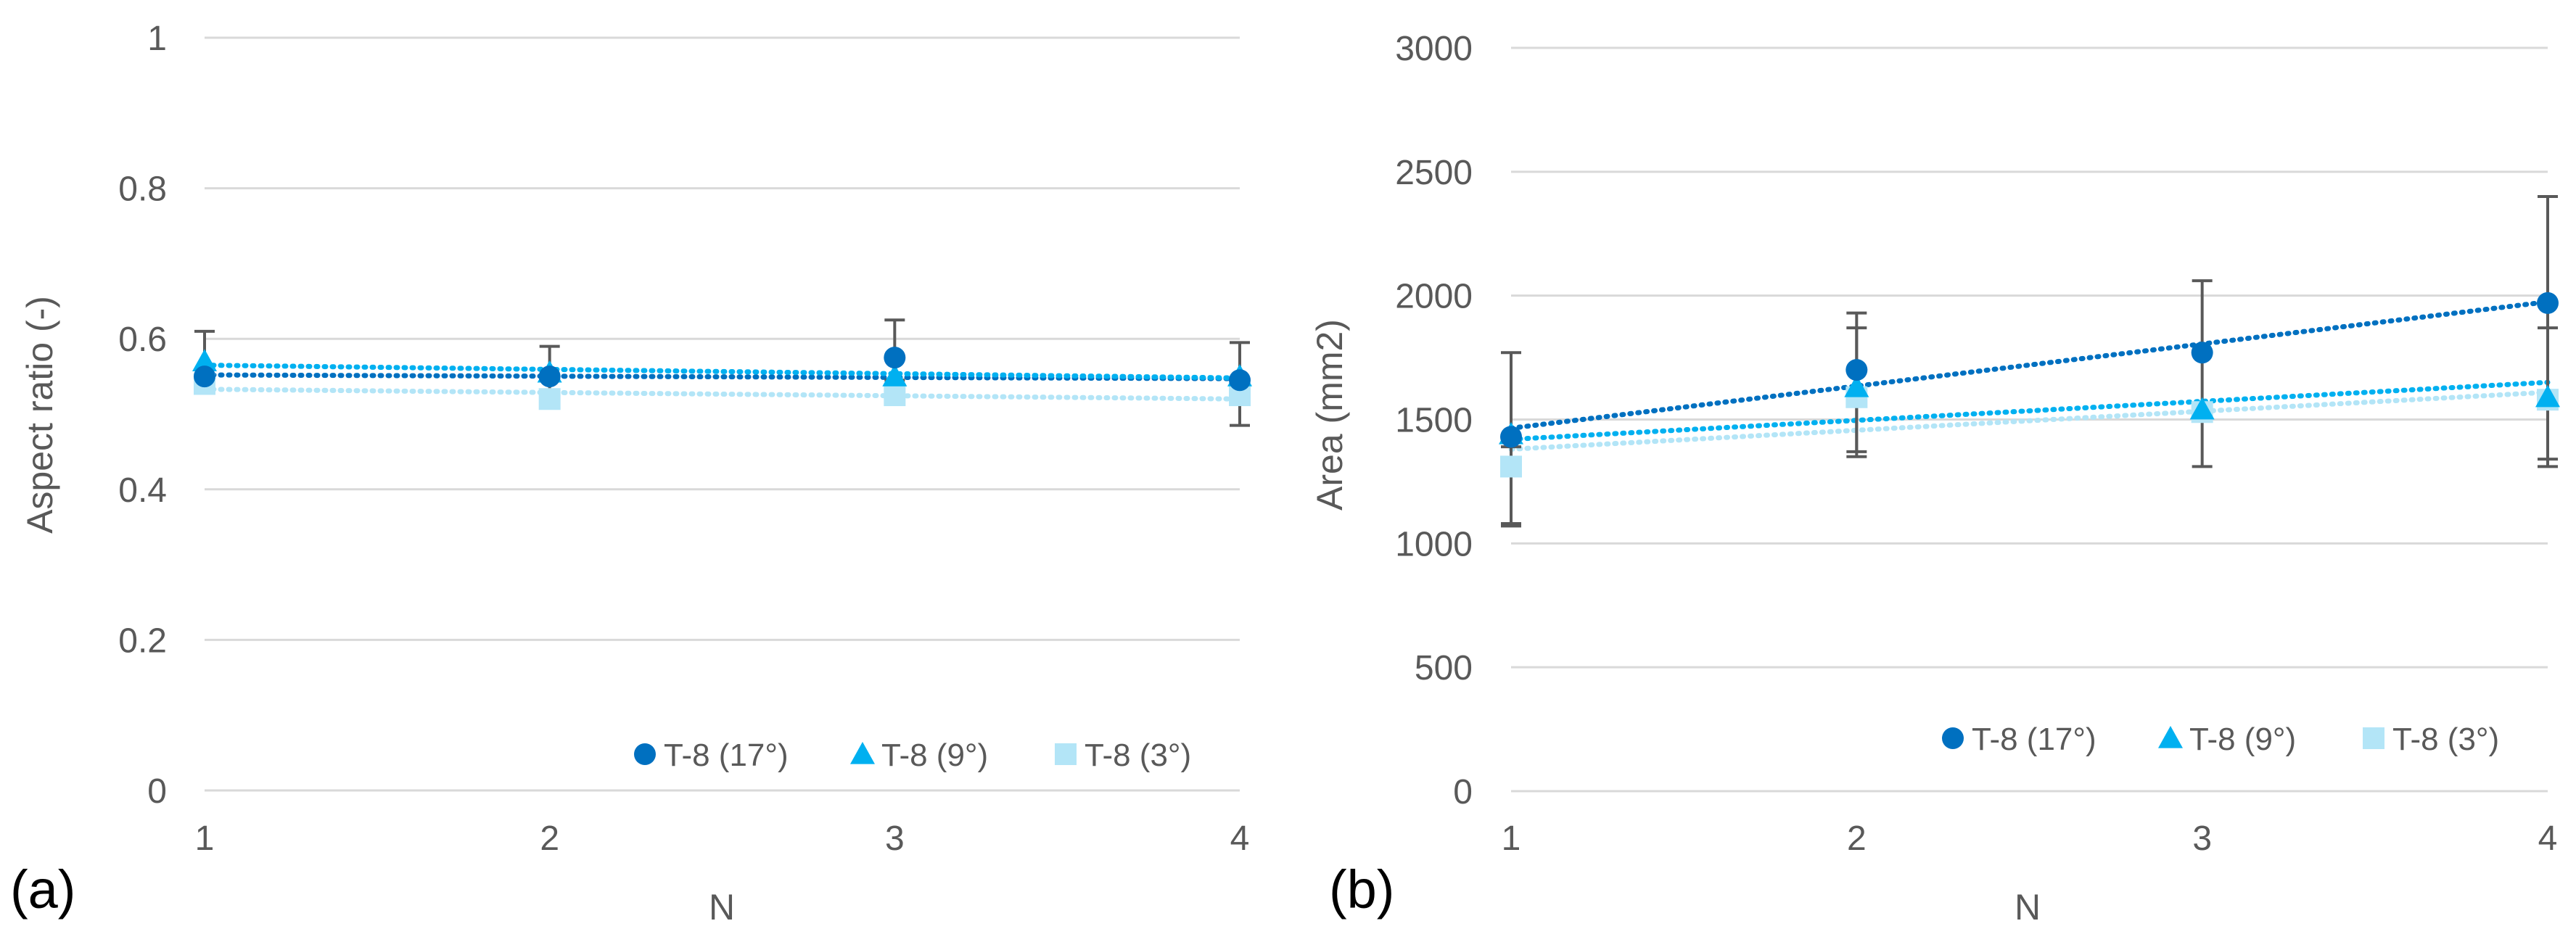  Describe the element at coordinates (42, 889) in the screenshot. I see `panel-label: (a)` at that location.